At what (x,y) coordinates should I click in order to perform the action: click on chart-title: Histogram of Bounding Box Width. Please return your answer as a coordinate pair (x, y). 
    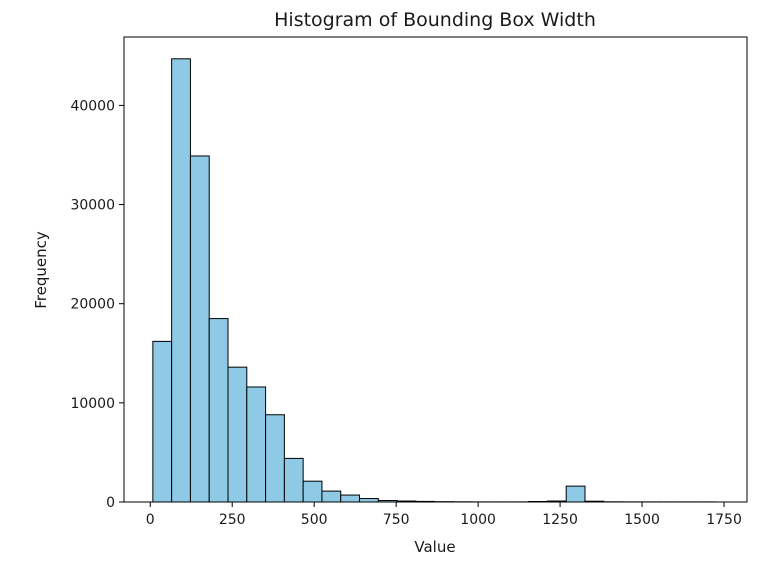
    Looking at the image, I should click on (435, 20).